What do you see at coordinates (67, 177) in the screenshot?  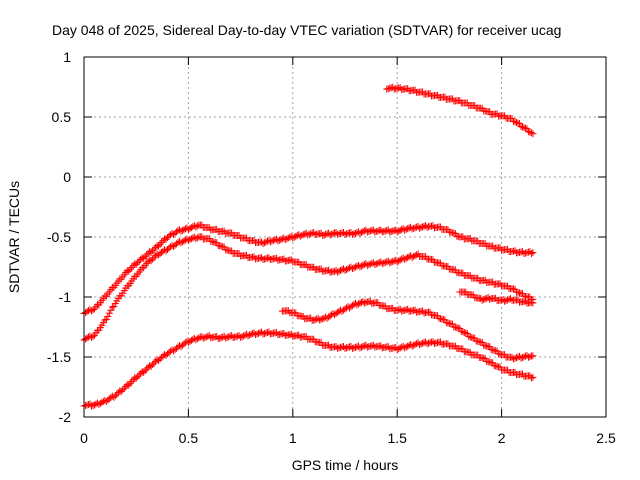 I see `y-tick-label: 0` at bounding box center [67, 177].